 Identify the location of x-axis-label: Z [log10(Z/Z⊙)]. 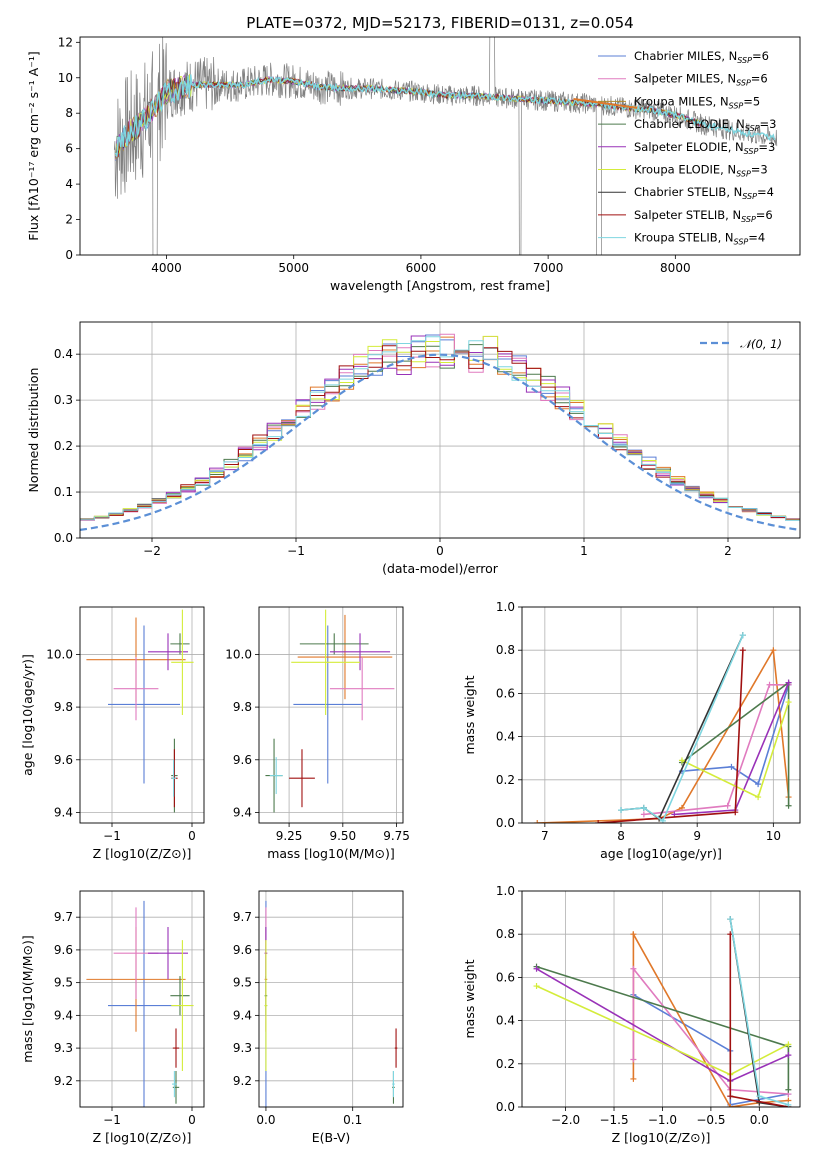
(661, 1137).